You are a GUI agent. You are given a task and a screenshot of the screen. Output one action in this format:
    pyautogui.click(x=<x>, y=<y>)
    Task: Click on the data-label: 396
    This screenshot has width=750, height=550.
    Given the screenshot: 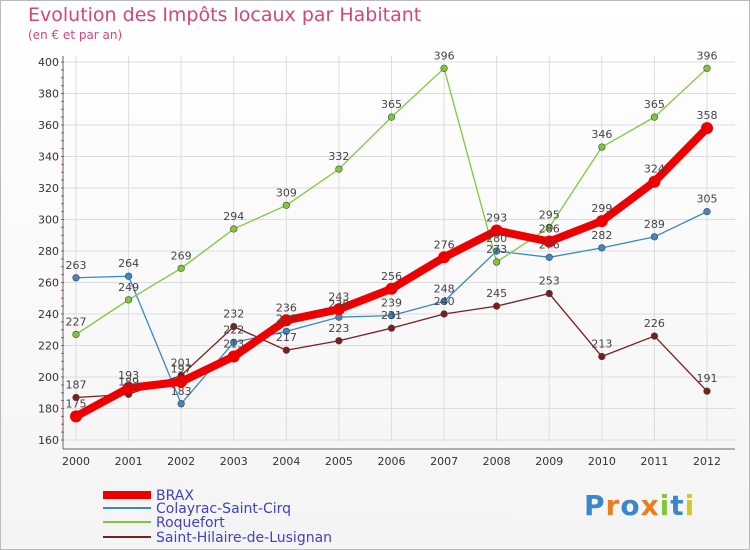 What is the action you would take?
    pyautogui.click(x=707, y=55)
    